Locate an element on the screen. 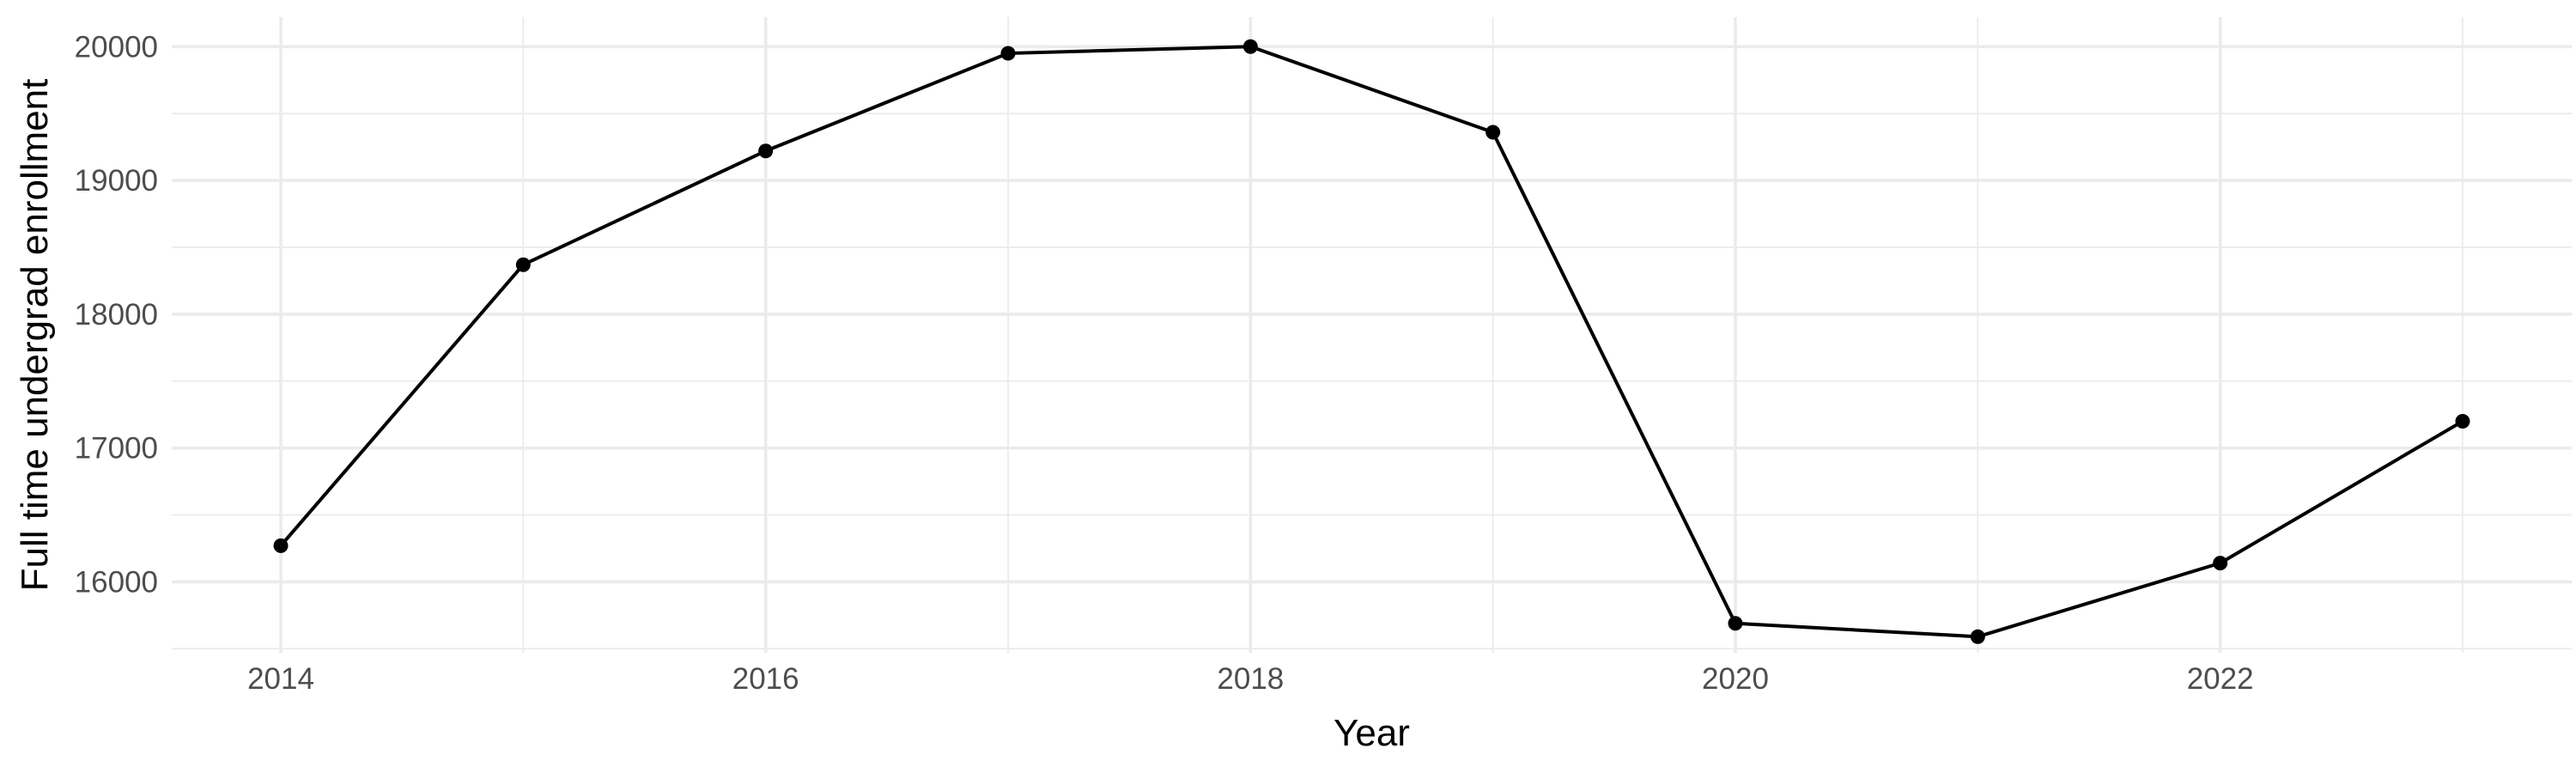  x-tick-label: 2016 is located at coordinates (766, 679).